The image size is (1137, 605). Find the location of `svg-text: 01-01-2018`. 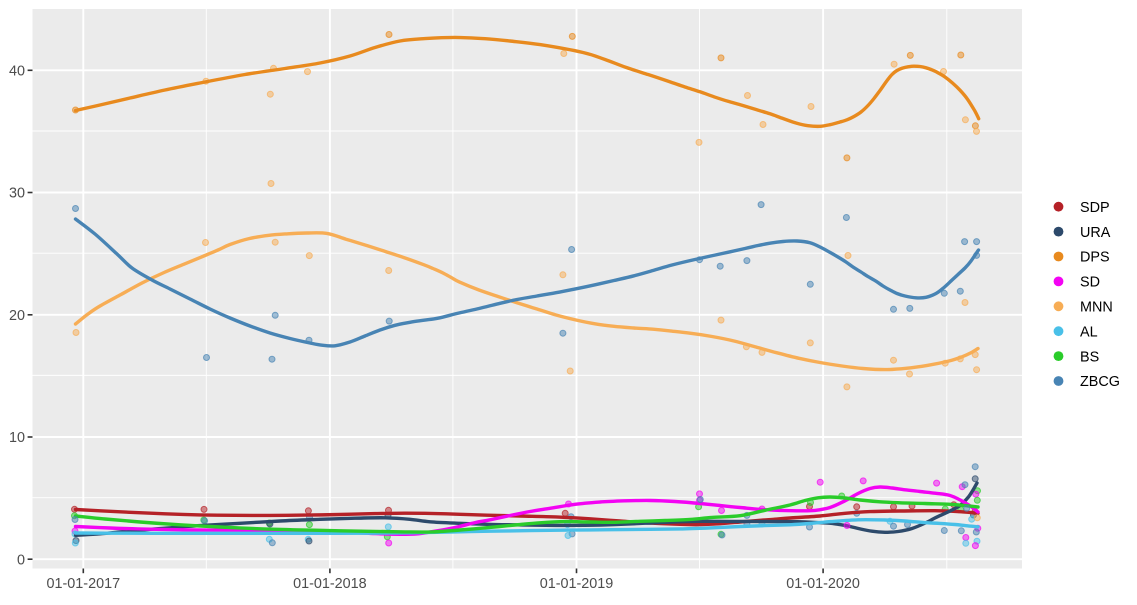

svg-text: 01-01-2018 is located at coordinates (330, 584).